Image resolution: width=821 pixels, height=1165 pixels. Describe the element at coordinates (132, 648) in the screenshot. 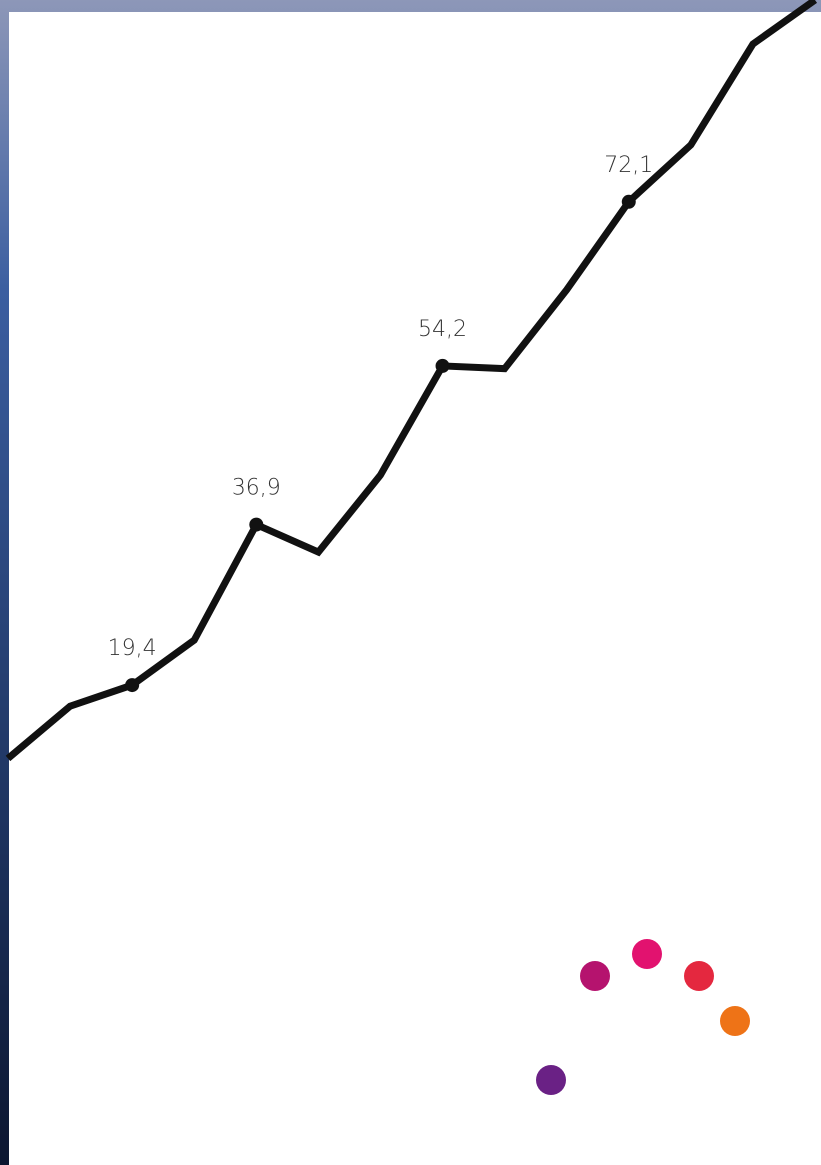

I see `data-label: 19,4` at that location.